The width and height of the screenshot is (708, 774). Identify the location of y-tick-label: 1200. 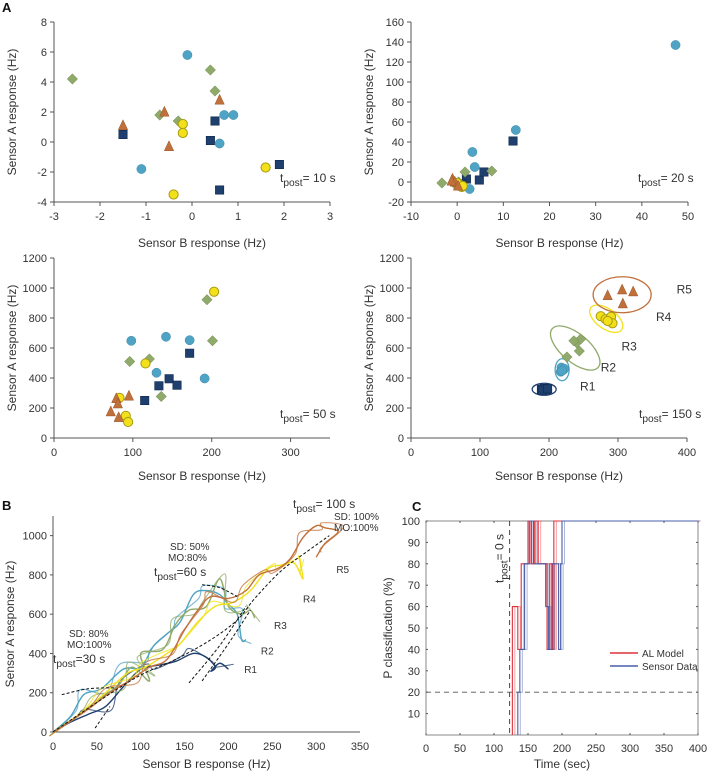
(35, 259).